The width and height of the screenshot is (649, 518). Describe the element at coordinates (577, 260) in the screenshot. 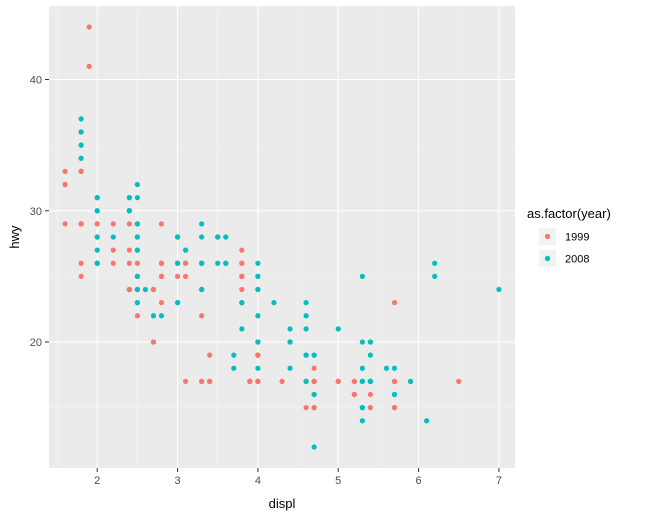

I see `legend-label-2008: 2008` at that location.